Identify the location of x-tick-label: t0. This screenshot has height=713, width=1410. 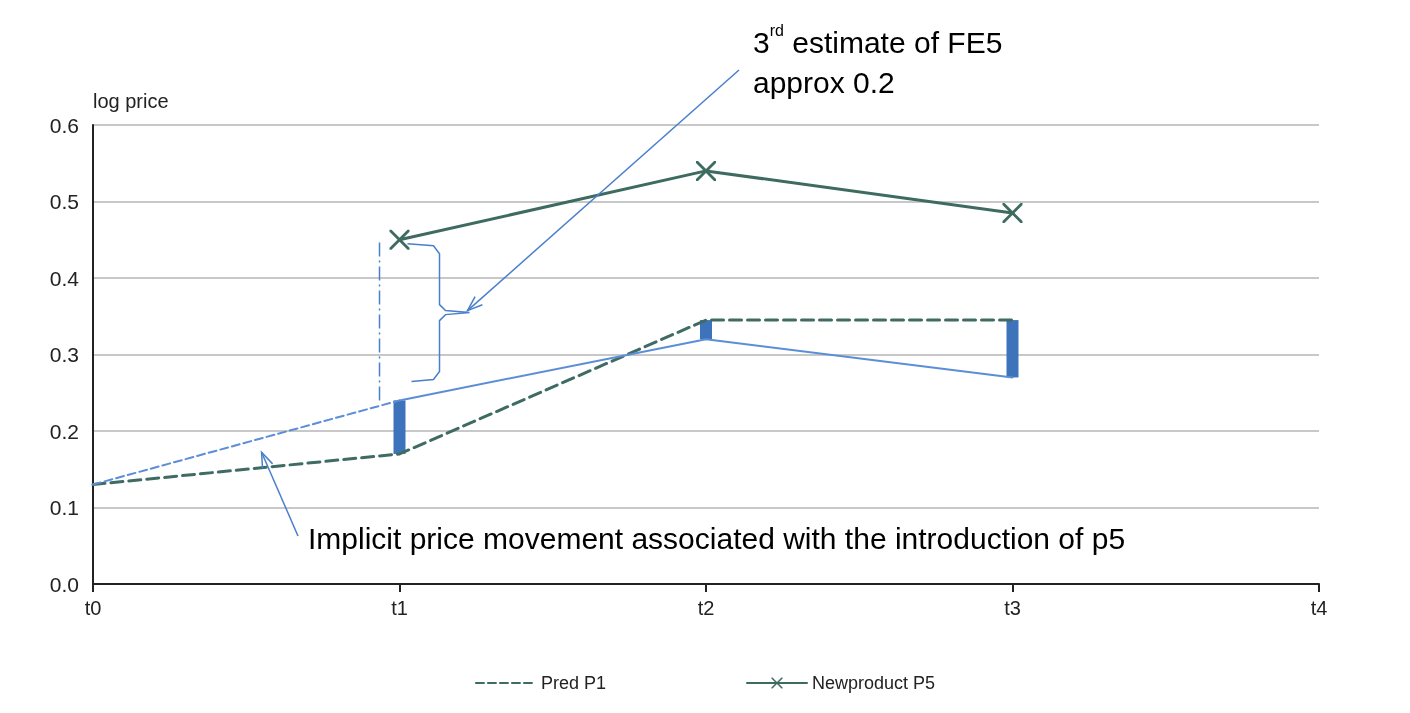
(93, 608).